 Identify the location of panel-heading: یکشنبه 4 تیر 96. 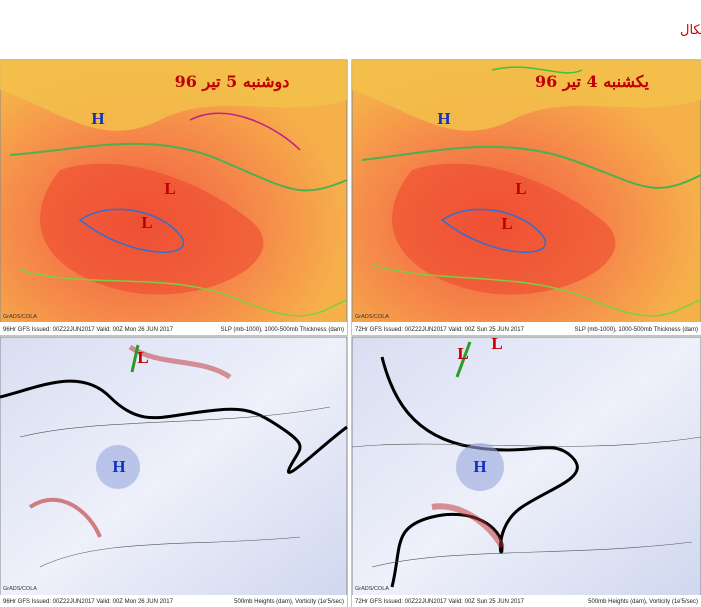
(592, 82).